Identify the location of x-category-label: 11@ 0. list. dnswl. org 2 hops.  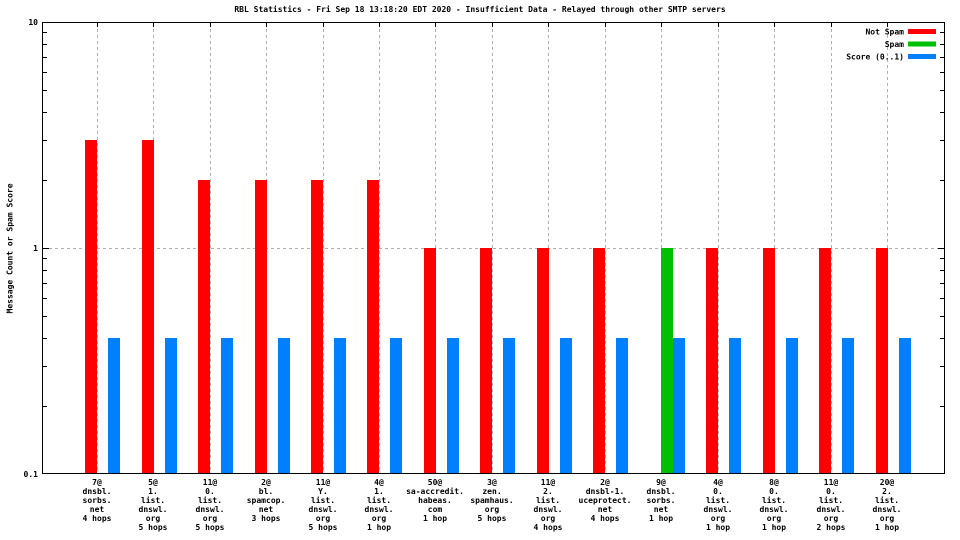
(831, 505).